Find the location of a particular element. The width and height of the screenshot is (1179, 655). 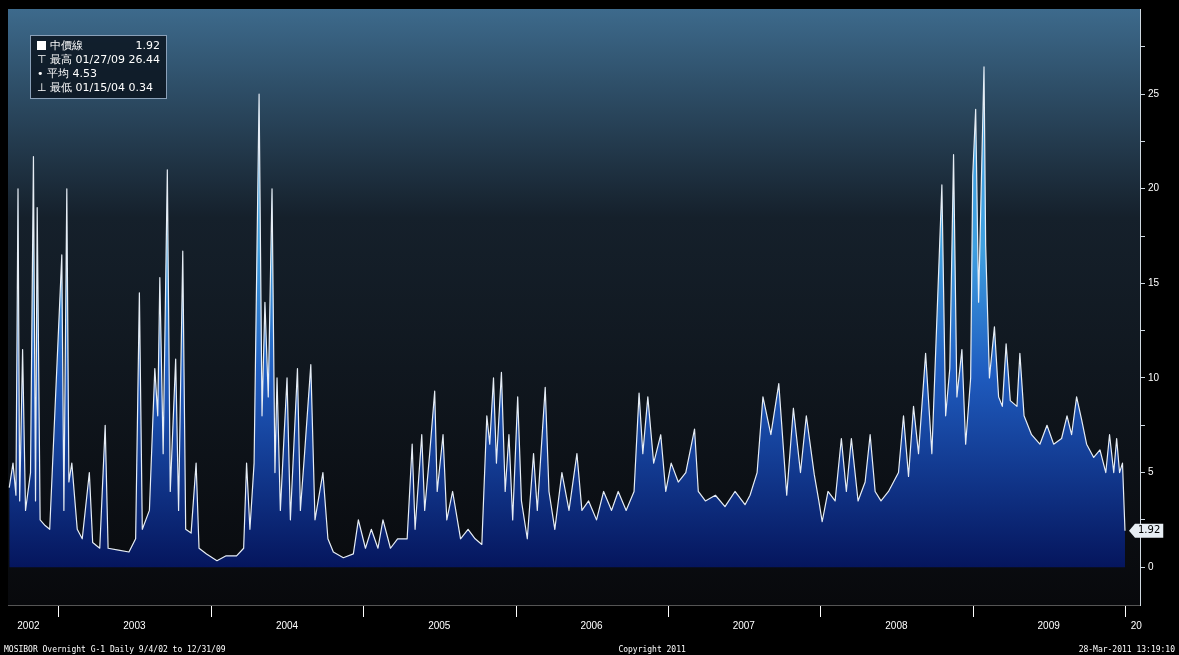

x-tick-label: 20 is located at coordinates (1136, 625).